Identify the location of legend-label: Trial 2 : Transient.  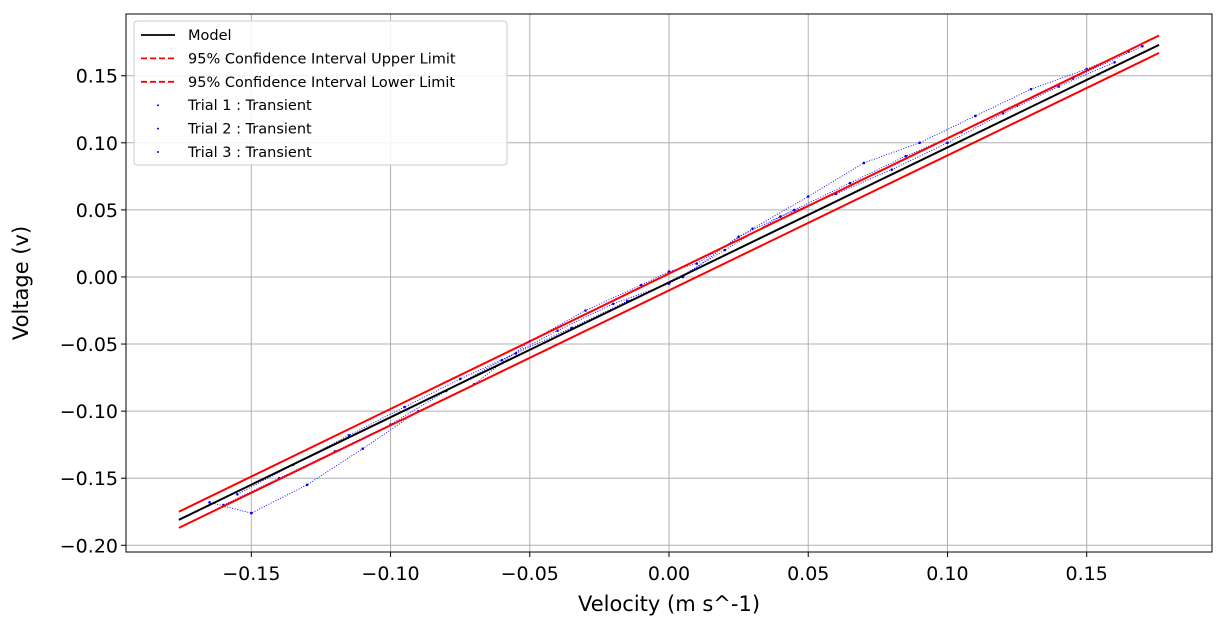
(249, 130).